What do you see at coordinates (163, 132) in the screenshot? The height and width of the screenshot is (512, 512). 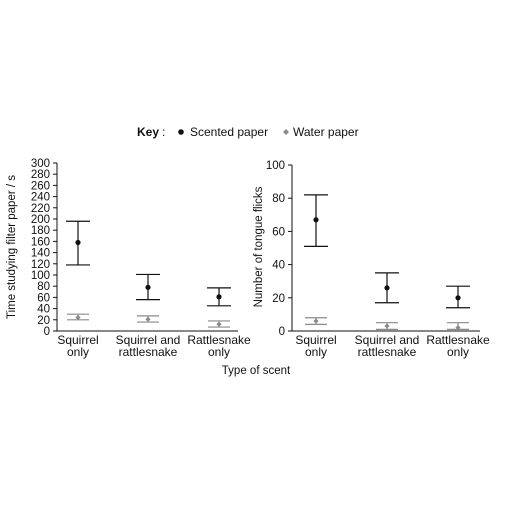 I see `legend-title-colon: :` at bounding box center [163, 132].